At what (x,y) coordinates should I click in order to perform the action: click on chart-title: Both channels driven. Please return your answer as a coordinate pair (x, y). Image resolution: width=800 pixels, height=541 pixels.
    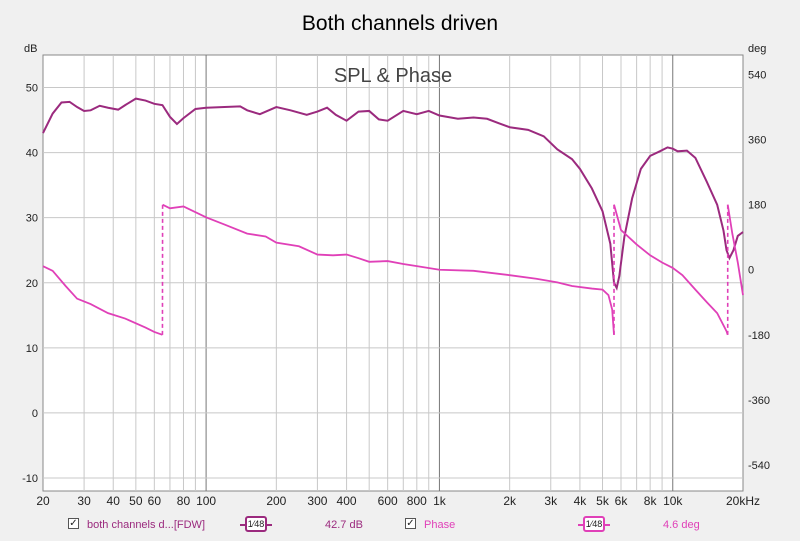
    Looking at the image, I should click on (400, 23).